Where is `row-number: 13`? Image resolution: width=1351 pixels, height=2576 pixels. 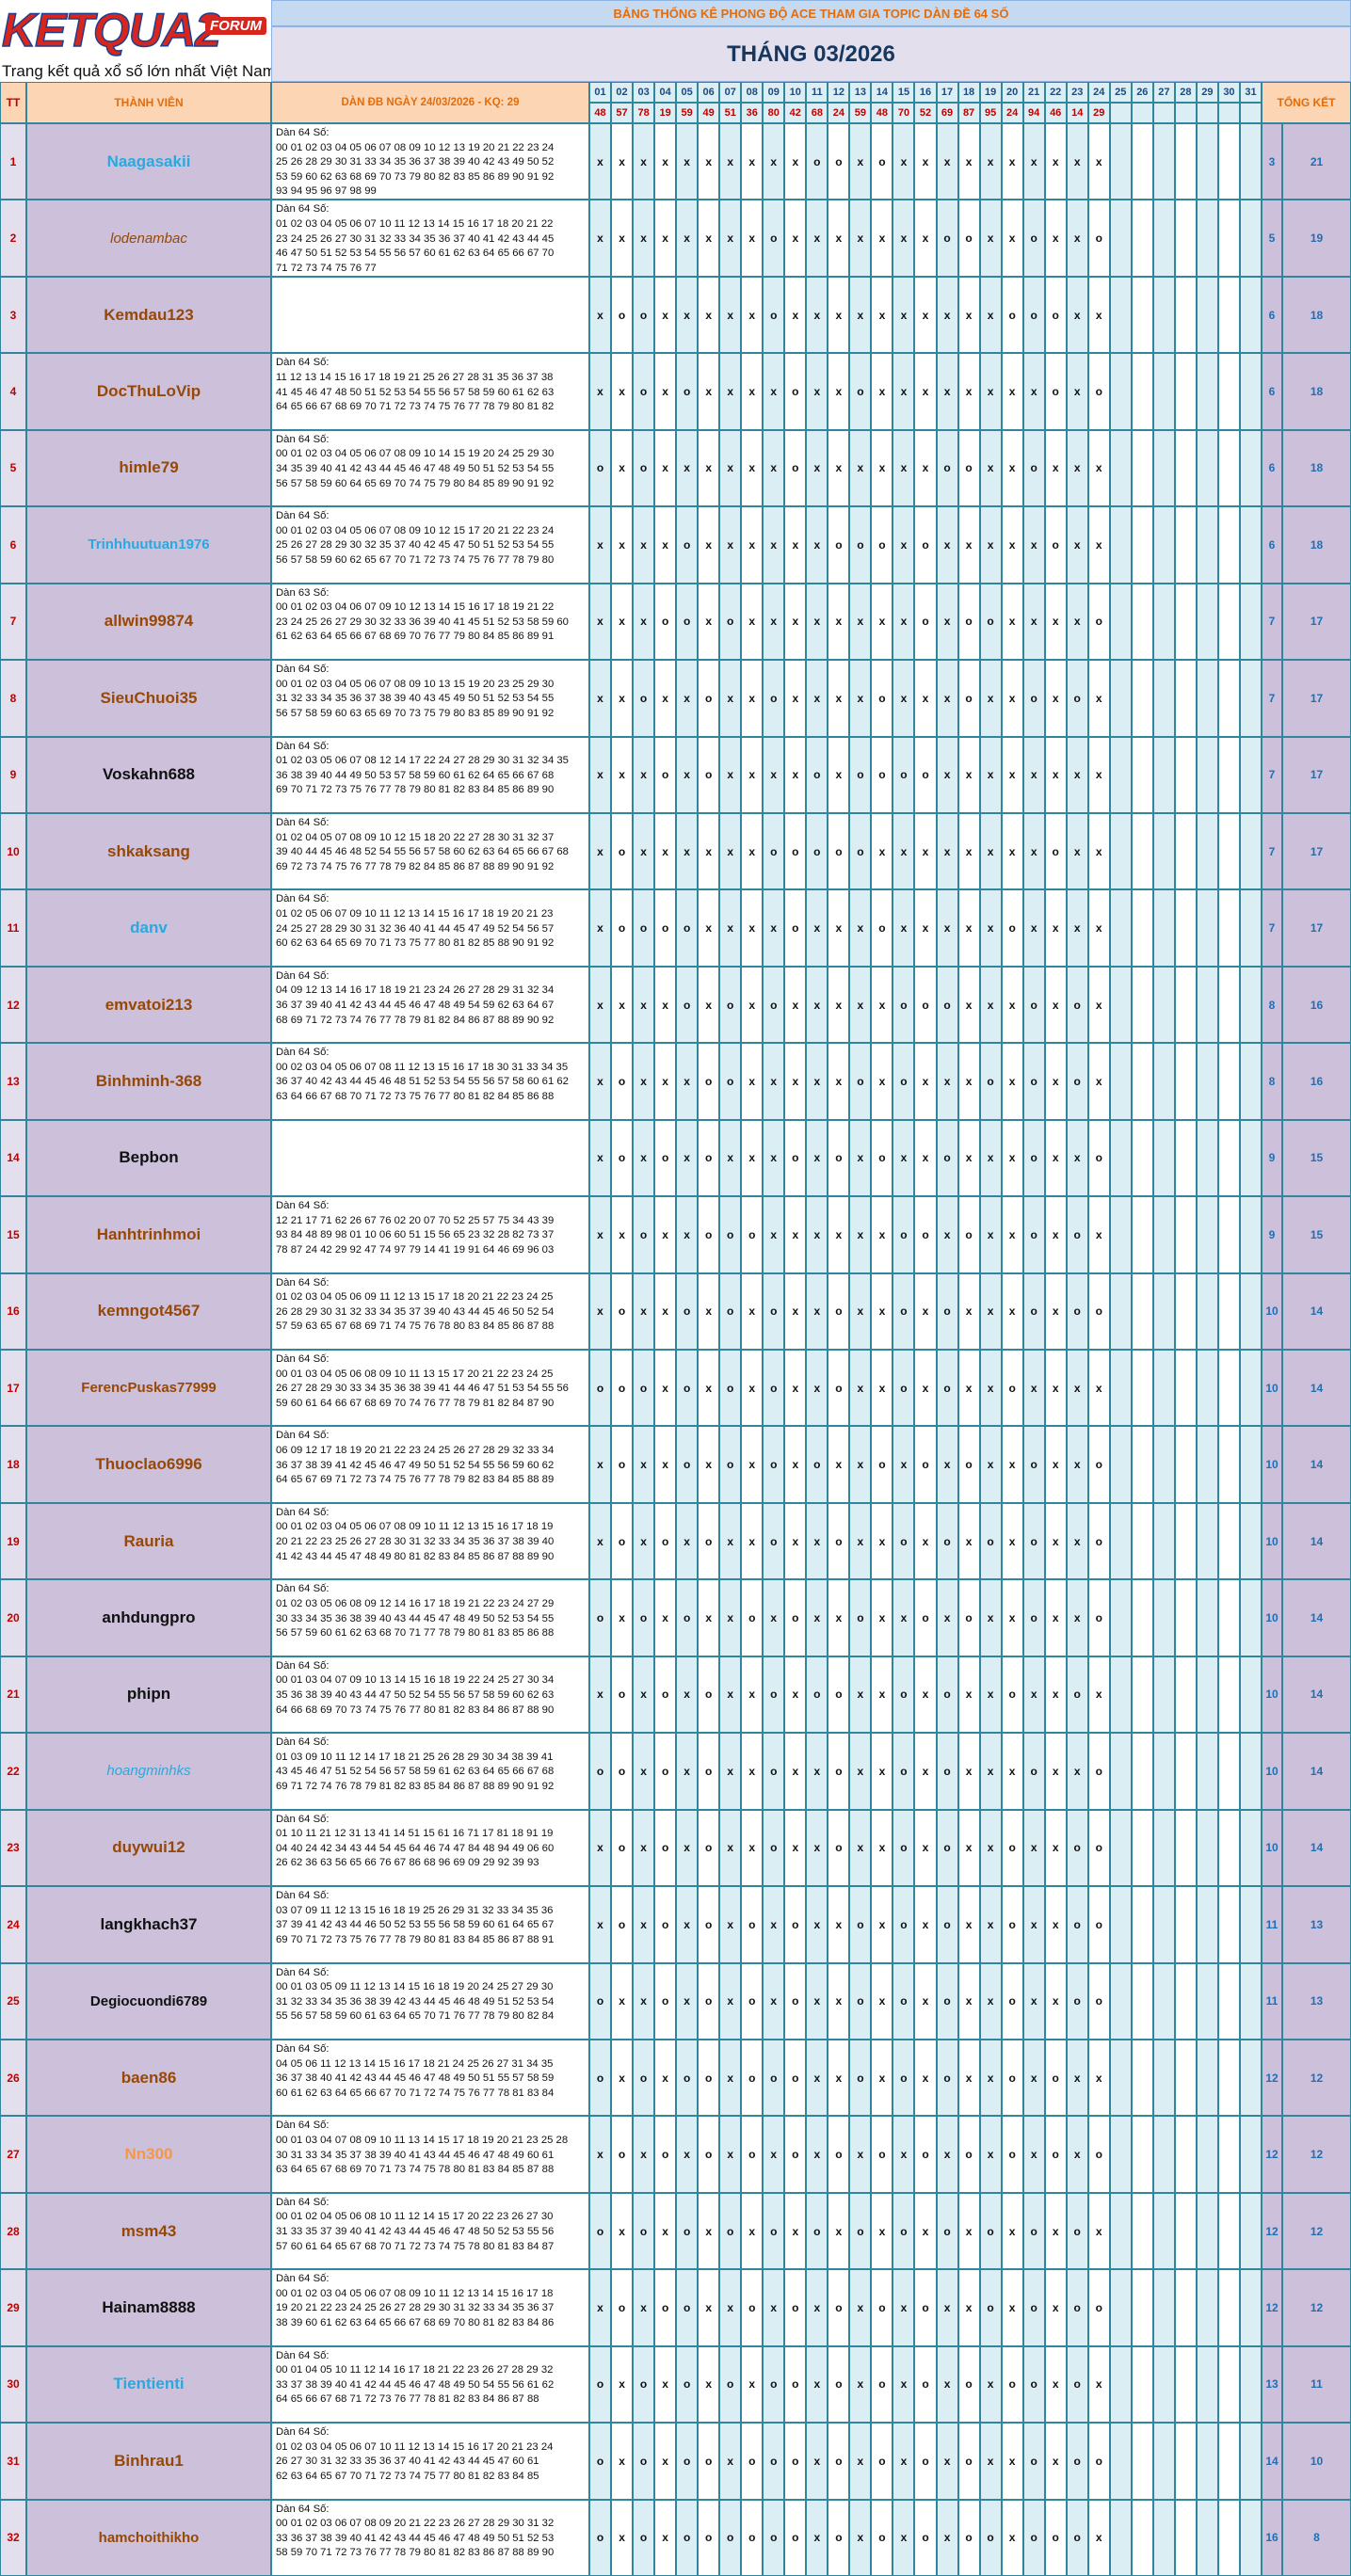 row-number: 13 is located at coordinates (13, 1081).